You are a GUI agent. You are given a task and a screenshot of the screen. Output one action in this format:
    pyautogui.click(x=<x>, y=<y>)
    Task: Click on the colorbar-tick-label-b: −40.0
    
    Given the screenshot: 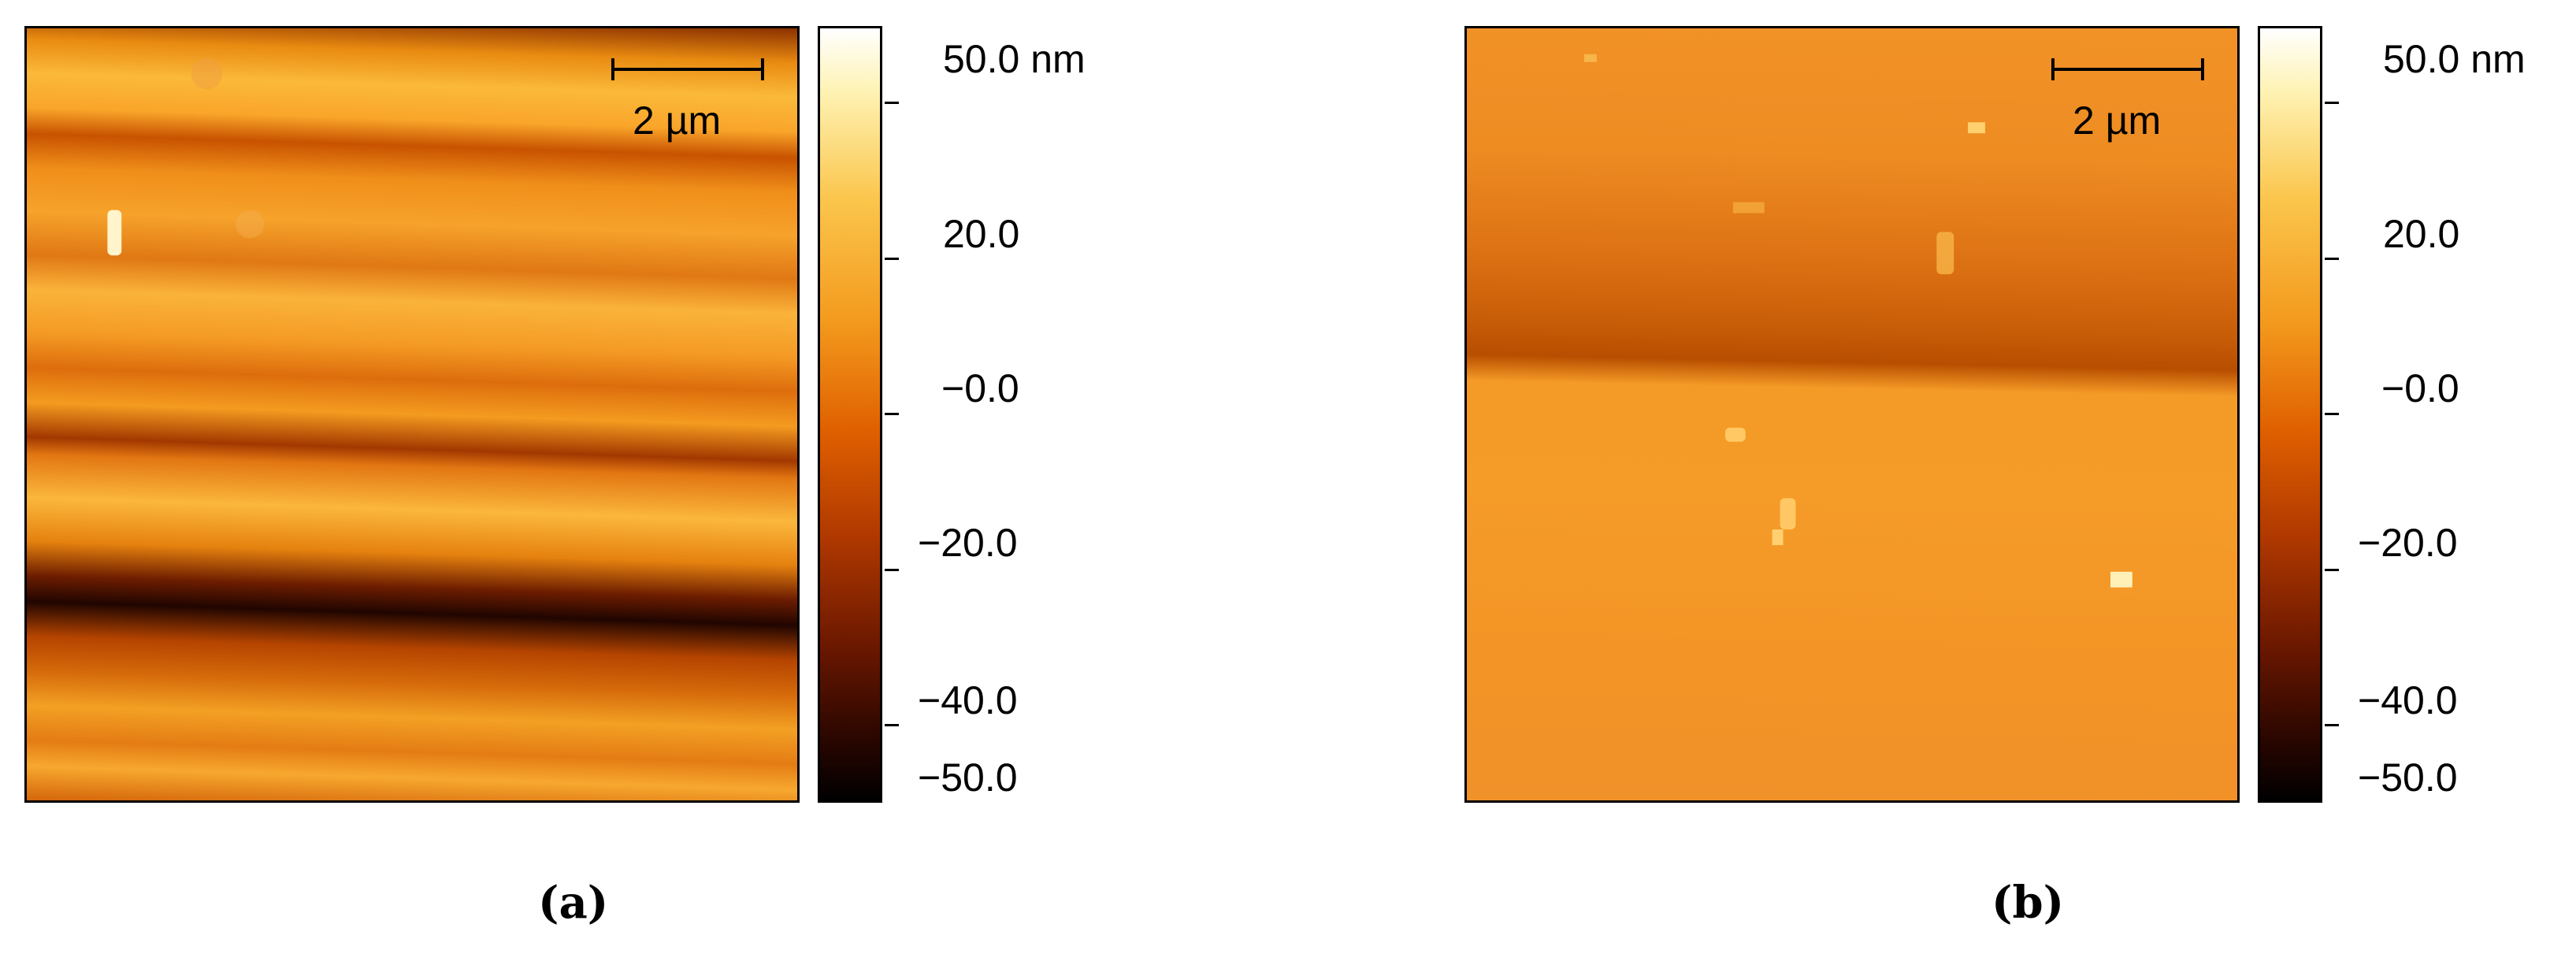 What is the action you would take?
    pyautogui.click(x=2408, y=700)
    